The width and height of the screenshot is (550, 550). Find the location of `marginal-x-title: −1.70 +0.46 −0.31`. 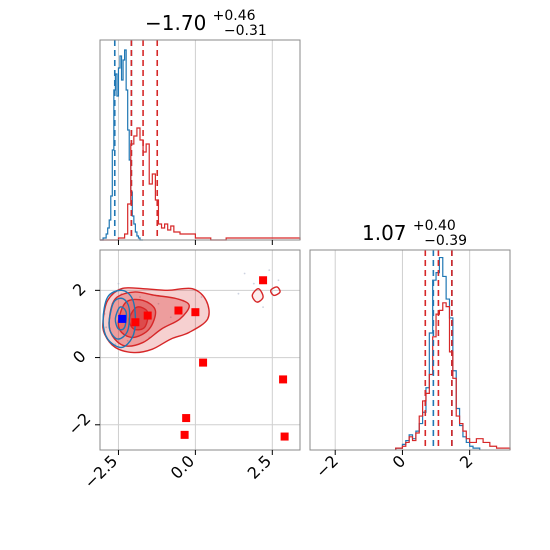

marginal-x-title: −1.70 +0.46 −0.31 is located at coordinates (206, 20).